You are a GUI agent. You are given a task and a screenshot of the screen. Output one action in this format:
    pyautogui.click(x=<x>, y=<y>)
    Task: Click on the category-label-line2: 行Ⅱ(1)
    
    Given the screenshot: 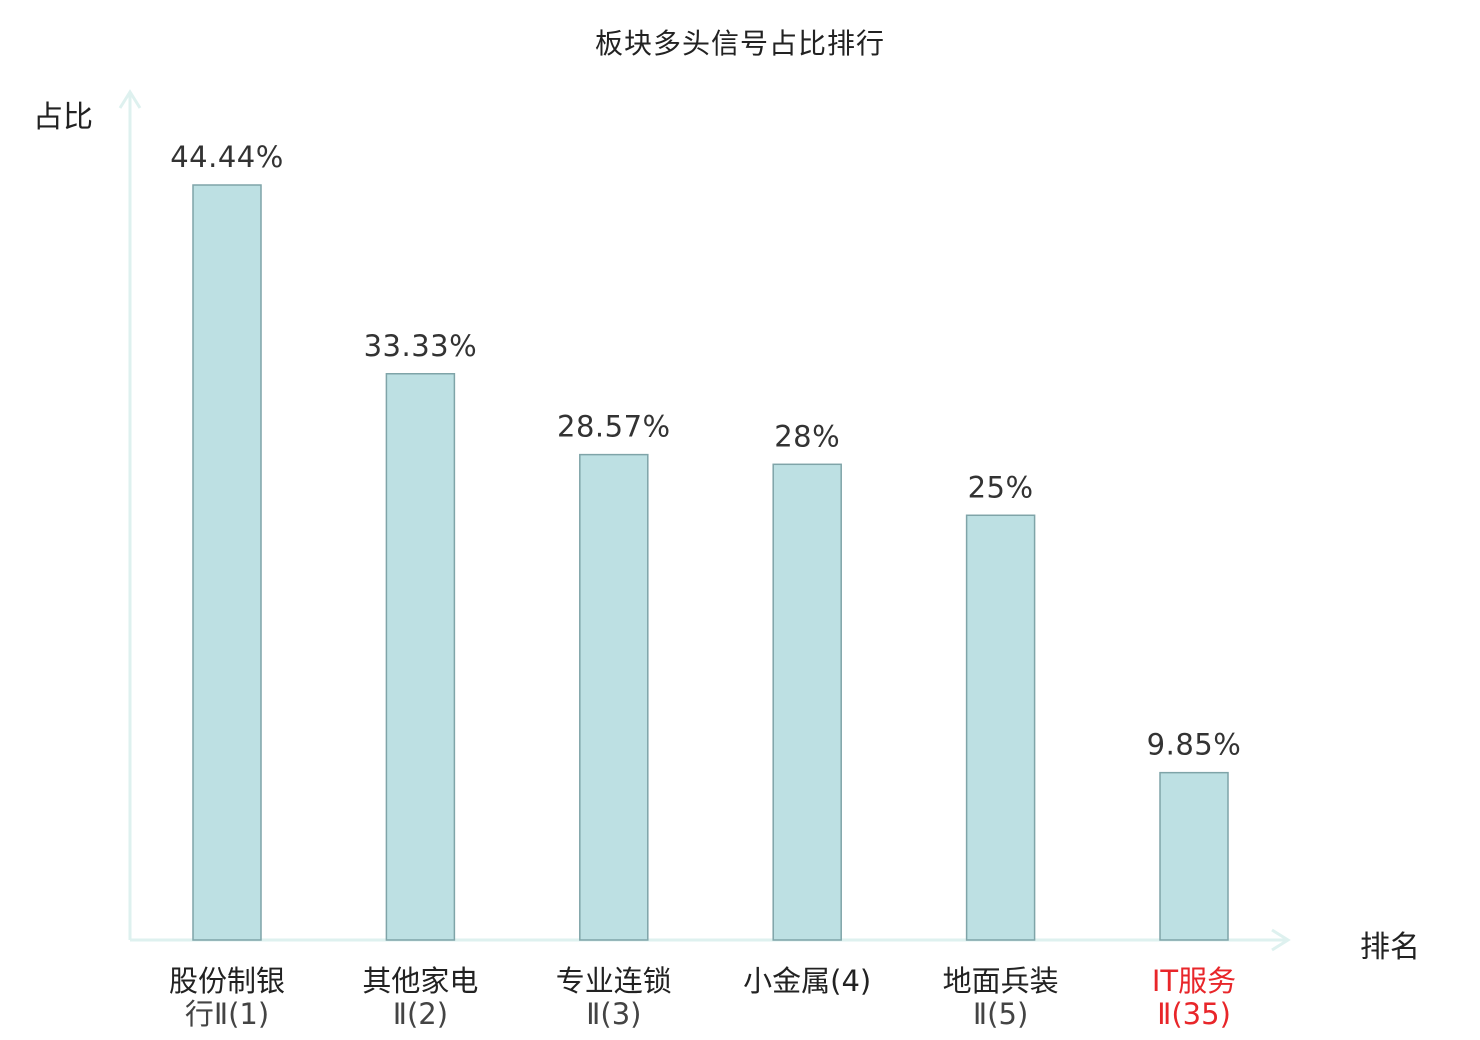 What is the action you would take?
    pyautogui.click(x=227, y=1014)
    